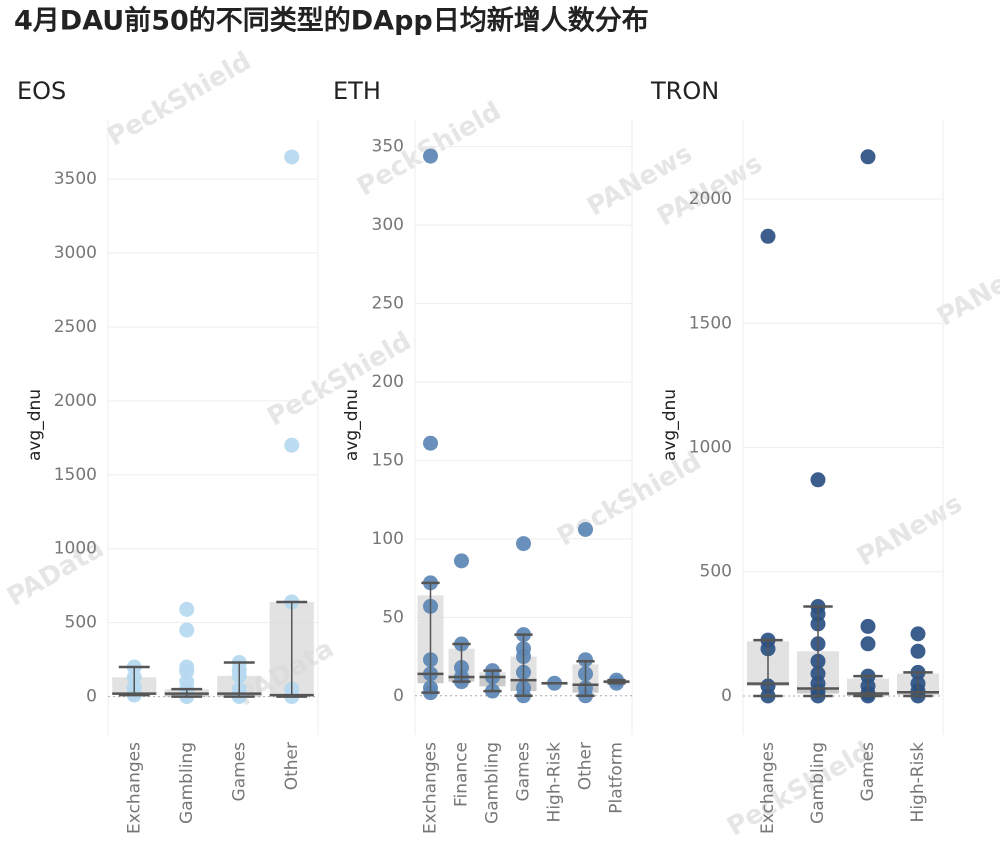 Image resolution: width=1000 pixels, height=856 pixels. I want to click on y-tick-label: 3000, so click(75, 253).